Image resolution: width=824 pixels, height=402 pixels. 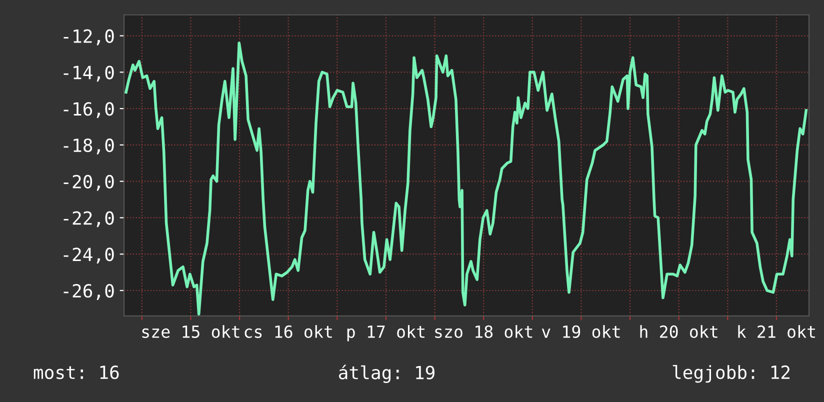 What do you see at coordinates (191, 331) in the screenshot?
I see `x-tick-label: sze 15 okt` at bounding box center [191, 331].